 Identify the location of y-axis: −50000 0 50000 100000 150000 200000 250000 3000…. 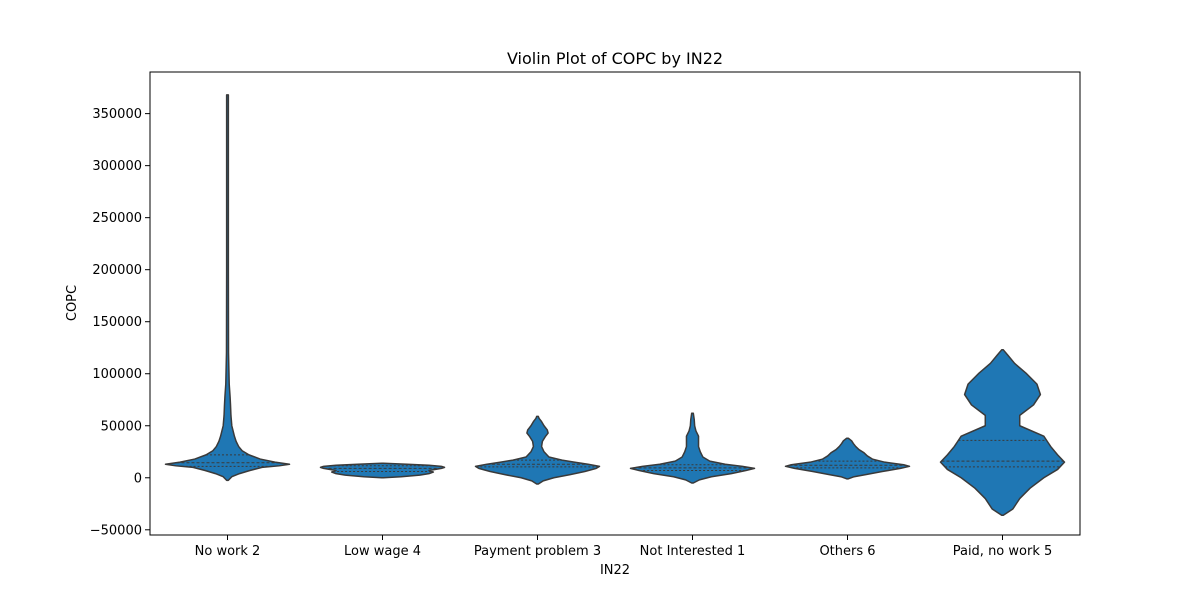
(120, 322).